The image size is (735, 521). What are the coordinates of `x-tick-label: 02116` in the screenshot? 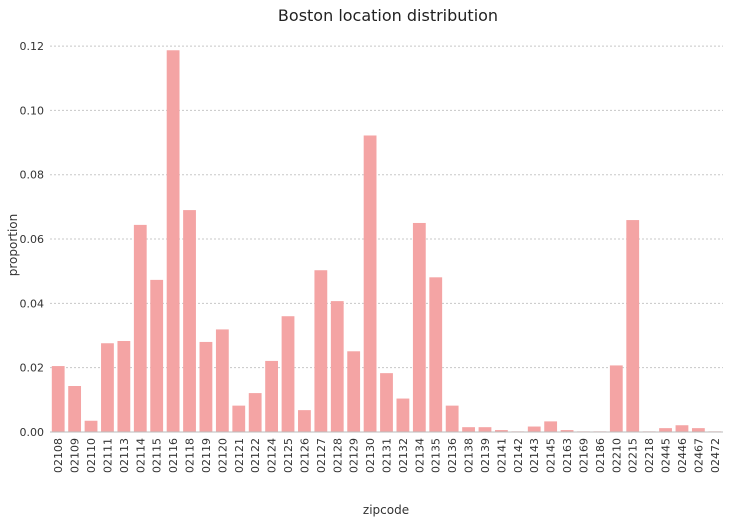 It's located at (173, 455).